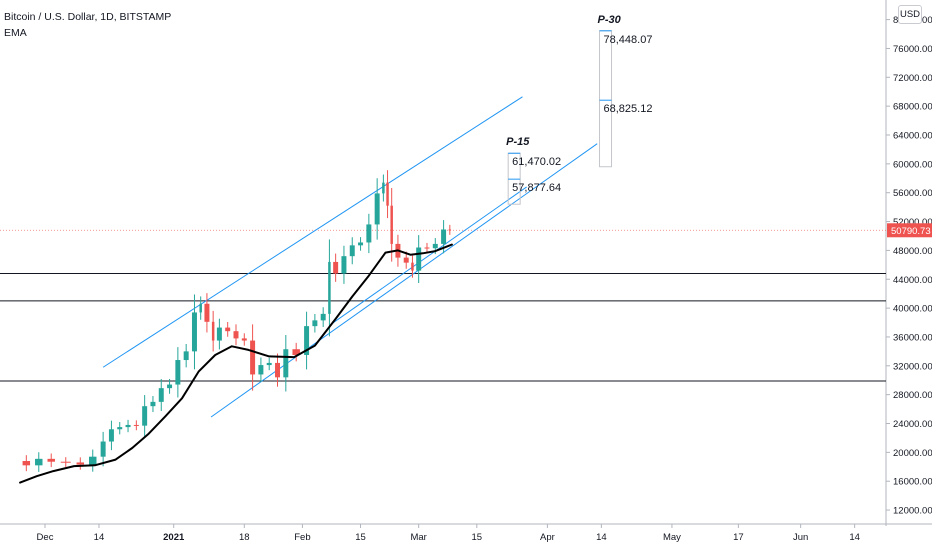 This screenshot has width=932, height=550. Describe the element at coordinates (912, 366) in the screenshot. I see `price-axis-label: 32000.00` at that location.